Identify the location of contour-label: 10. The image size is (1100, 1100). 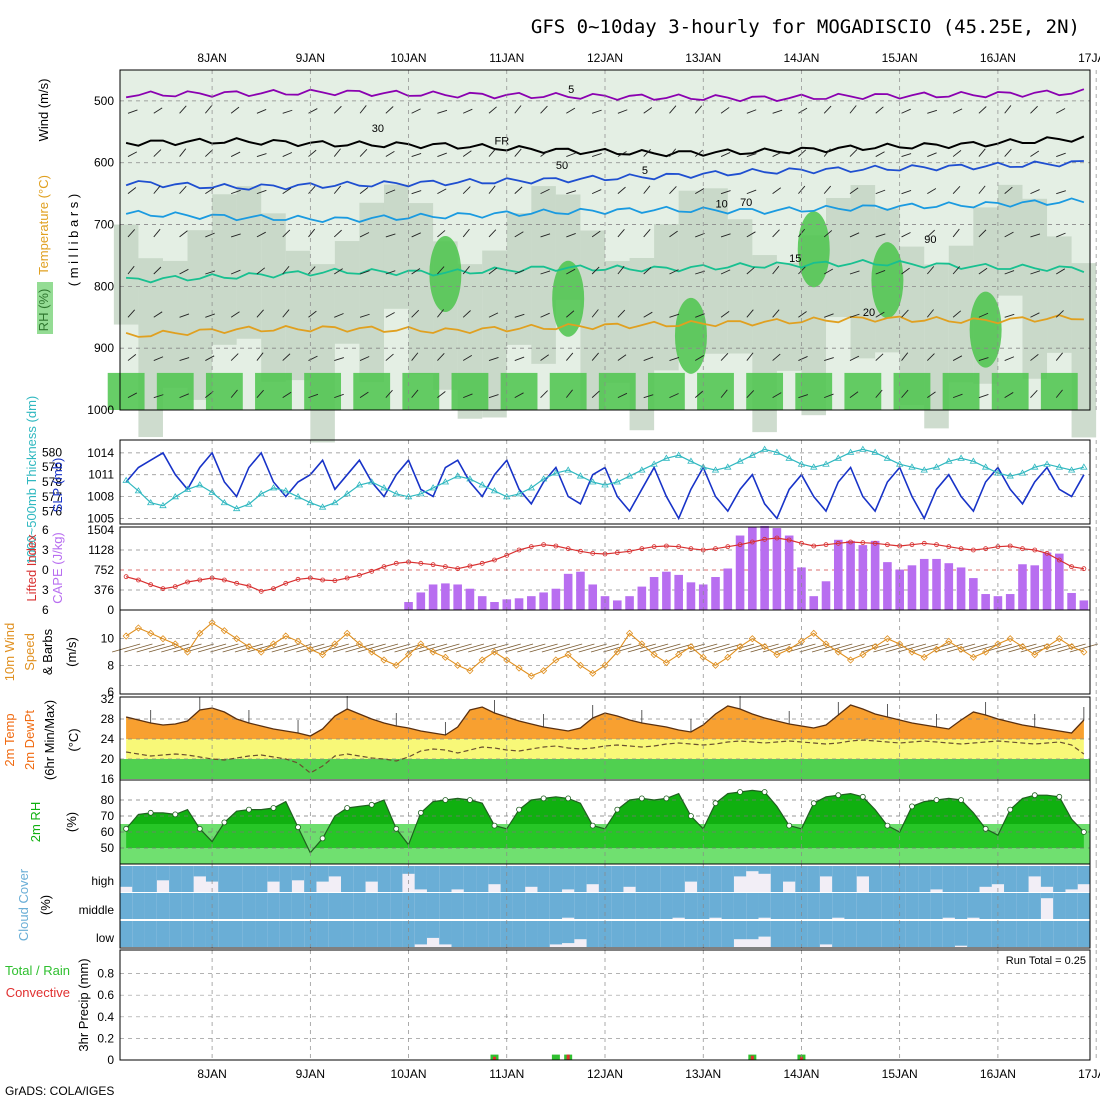
(722, 204).